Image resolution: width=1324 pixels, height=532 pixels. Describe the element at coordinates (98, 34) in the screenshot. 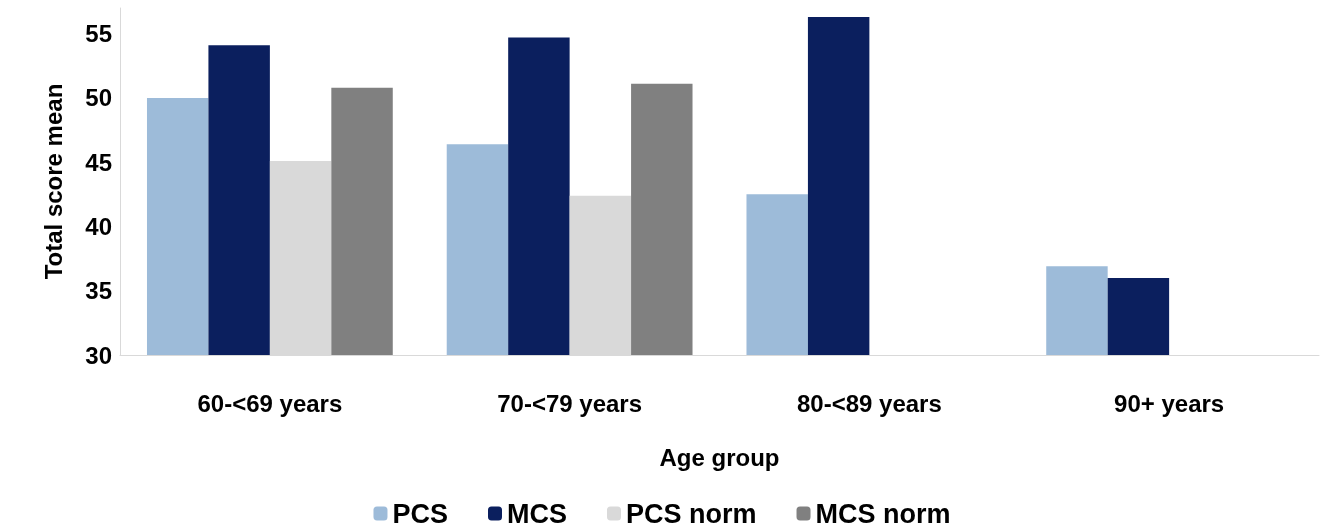

I see `y-tick-label: 55` at that location.